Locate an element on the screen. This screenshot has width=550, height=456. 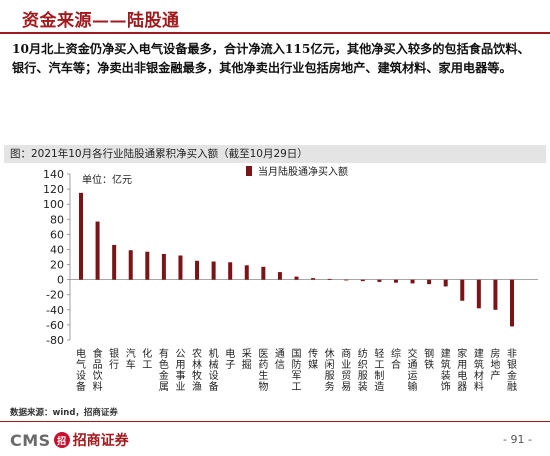
x-tick-label: 家用电器 is located at coordinates (462, 370).